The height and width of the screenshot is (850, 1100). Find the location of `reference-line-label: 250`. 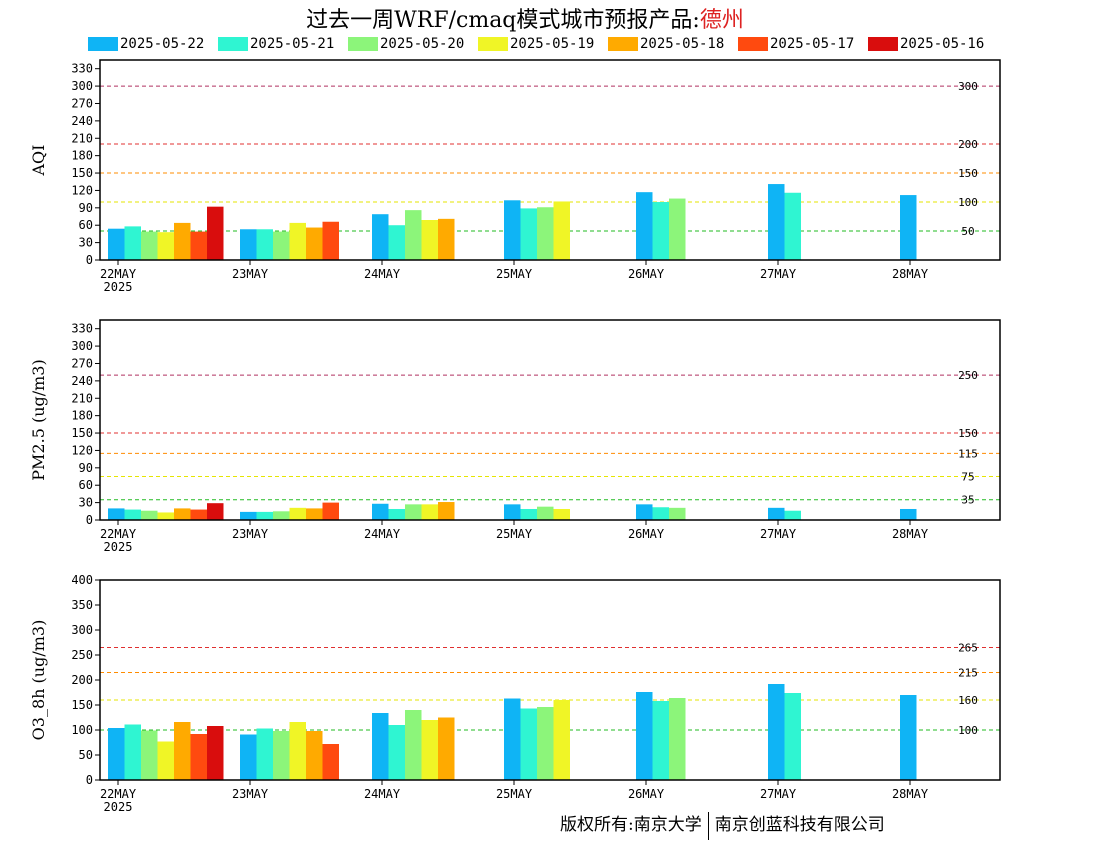

reference-line-label: 250 is located at coordinates (968, 375).